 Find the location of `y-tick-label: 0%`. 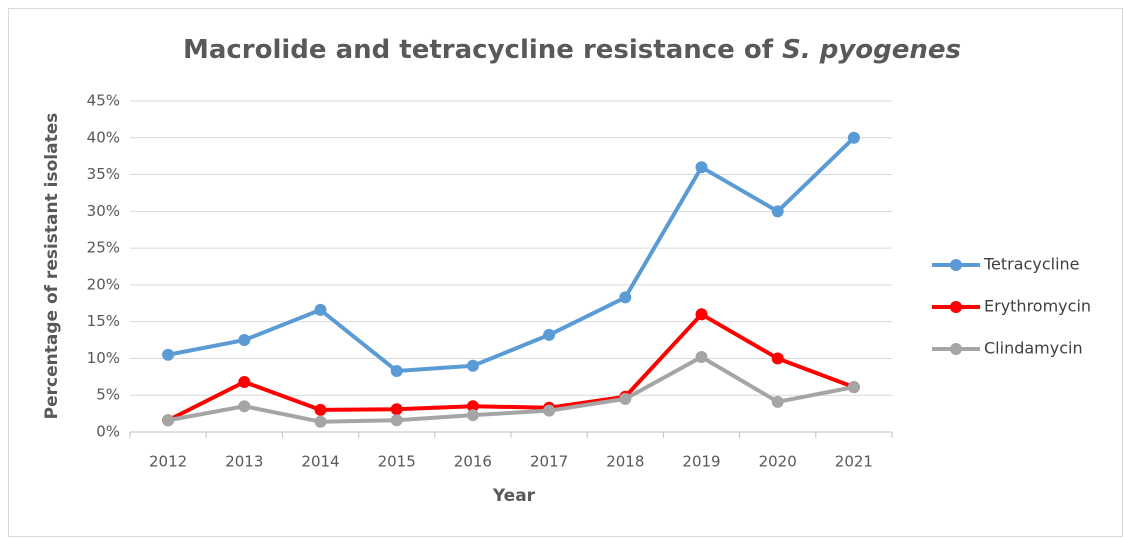

y-tick-label: 0% is located at coordinates (108, 432).